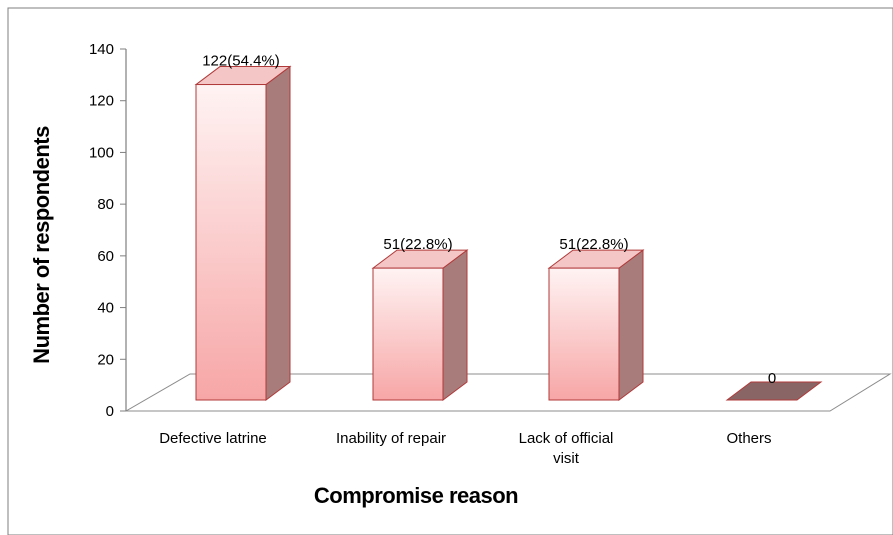 This screenshot has width=893, height=535. I want to click on y-tick-label: 20, so click(105, 359).